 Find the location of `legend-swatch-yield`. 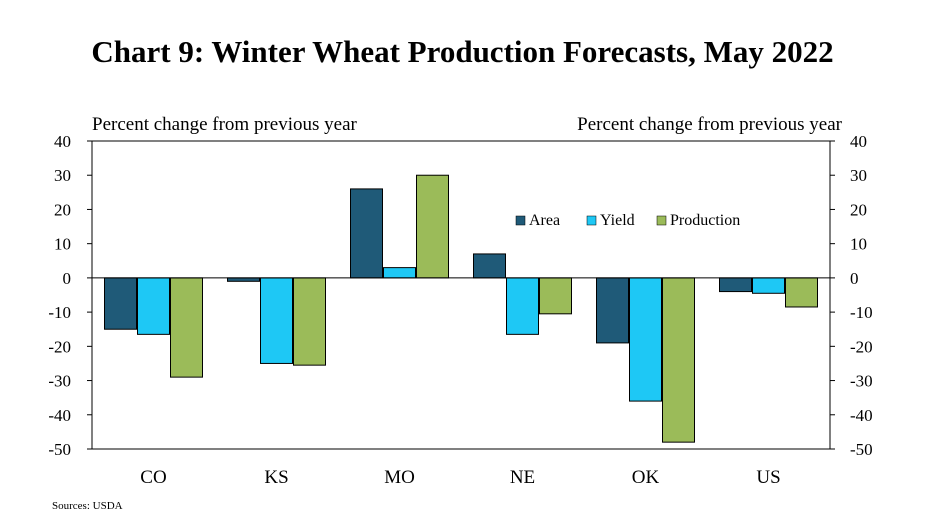

legend-swatch-yield is located at coordinates (591, 220).